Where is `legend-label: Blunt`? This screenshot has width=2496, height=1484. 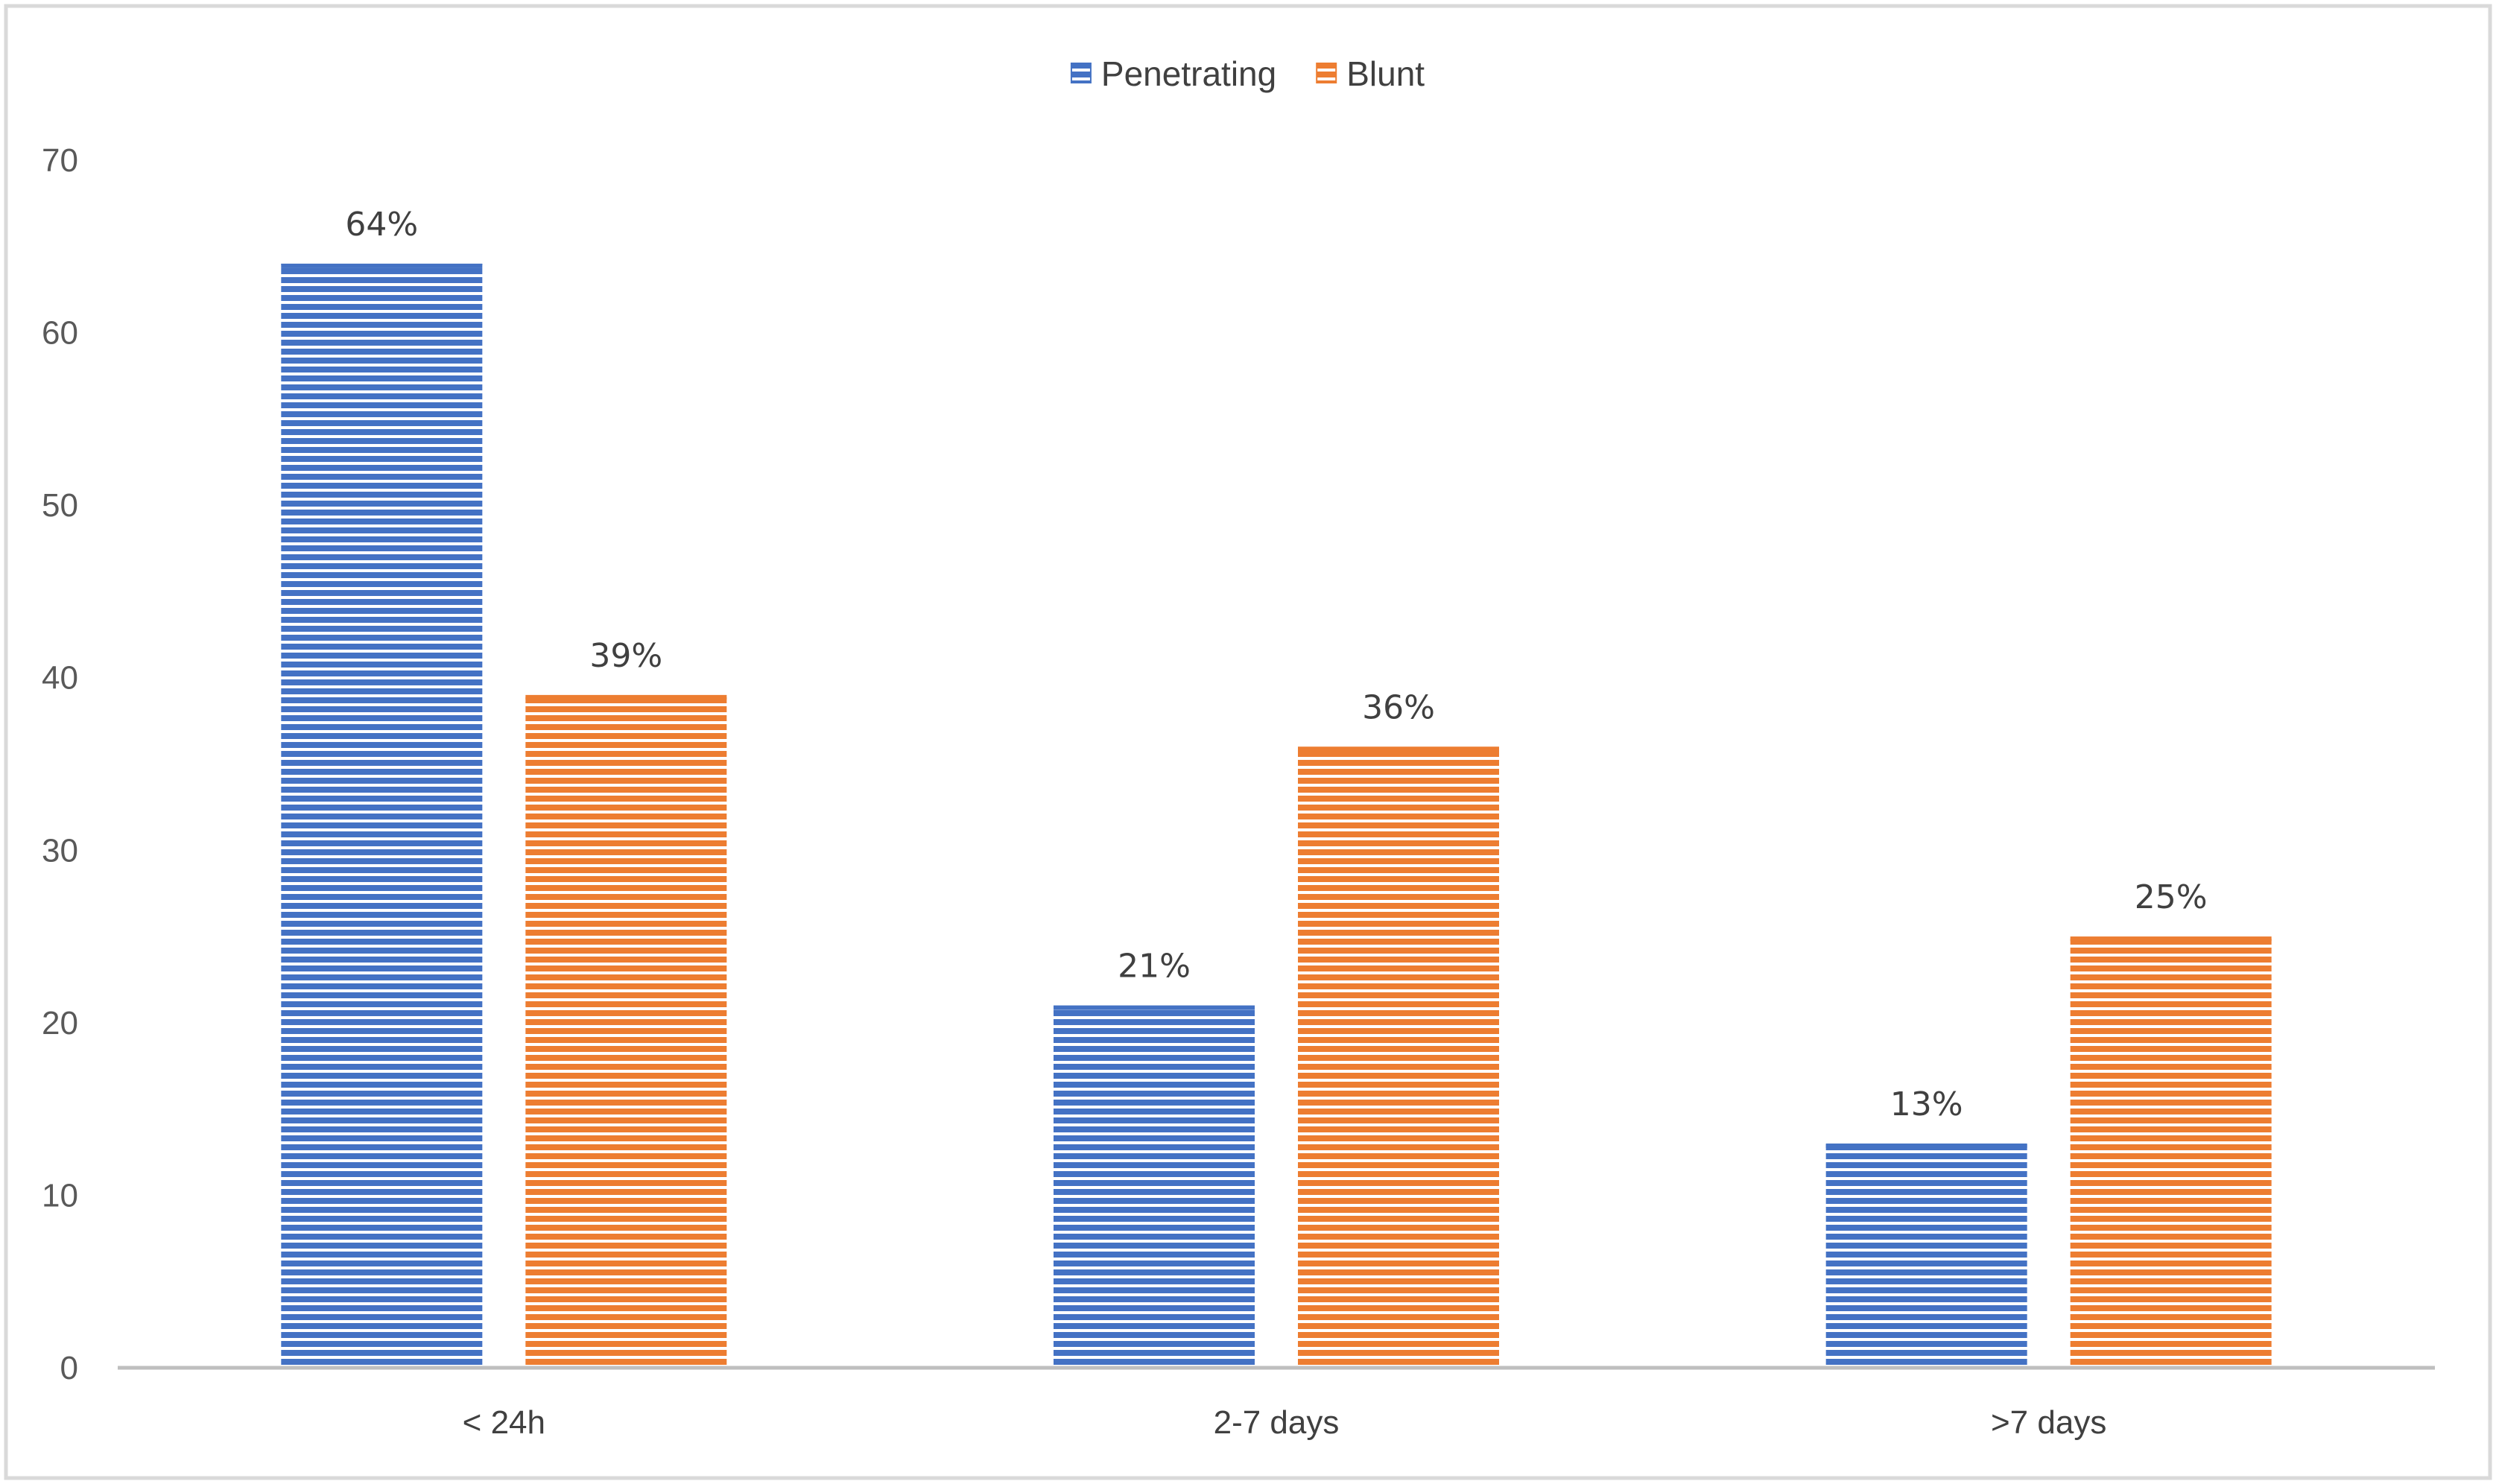 legend-label: Blunt is located at coordinates (1385, 74).